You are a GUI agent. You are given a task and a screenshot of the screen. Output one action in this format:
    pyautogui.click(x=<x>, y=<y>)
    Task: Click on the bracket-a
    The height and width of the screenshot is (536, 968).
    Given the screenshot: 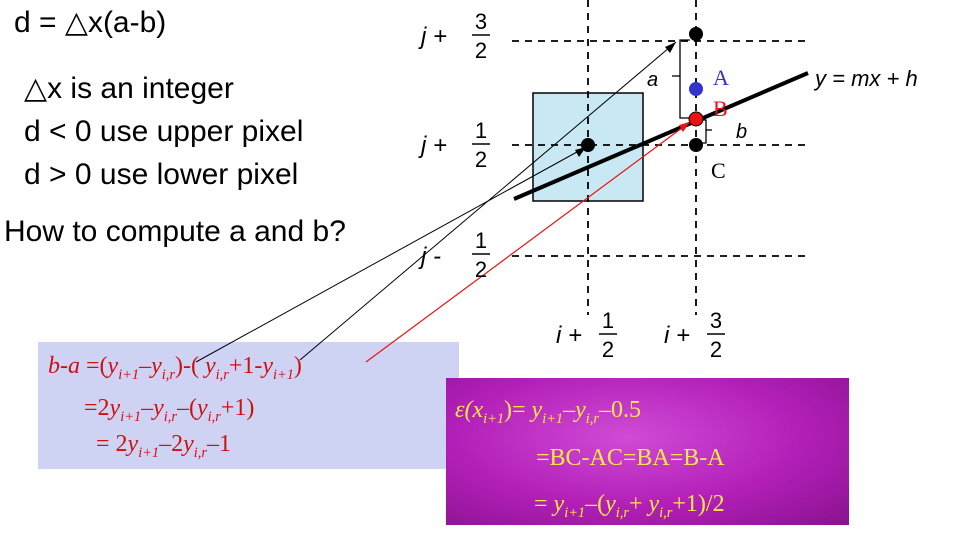 What is the action you would take?
    pyautogui.click(x=684, y=79)
    